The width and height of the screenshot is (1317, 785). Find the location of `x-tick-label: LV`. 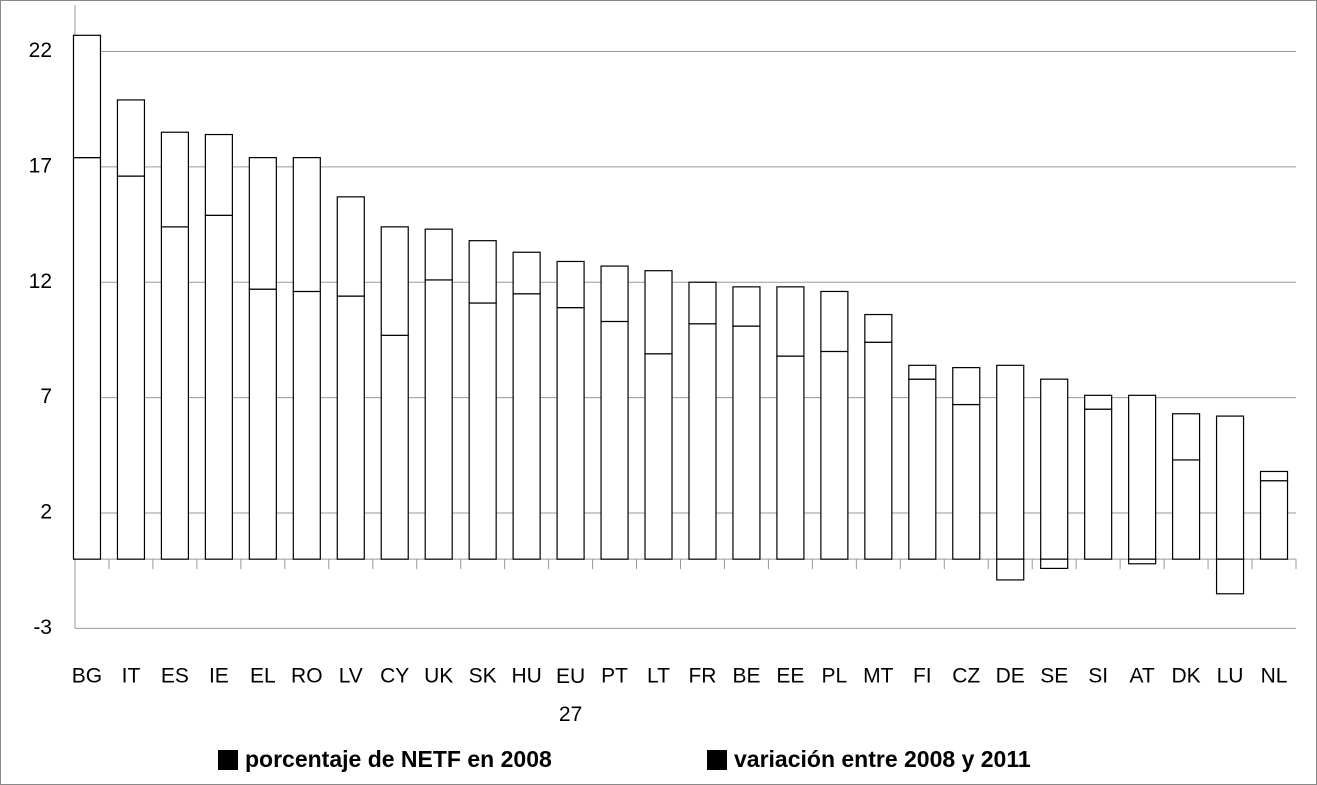

x-tick-label: LV is located at coordinates (351, 676).